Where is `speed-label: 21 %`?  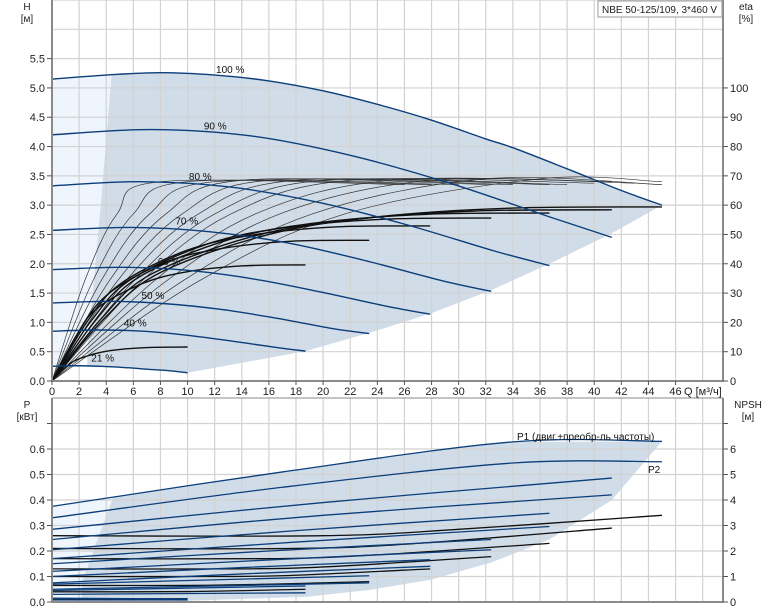
speed-label: 21 % is located at coordinates (102, 359).